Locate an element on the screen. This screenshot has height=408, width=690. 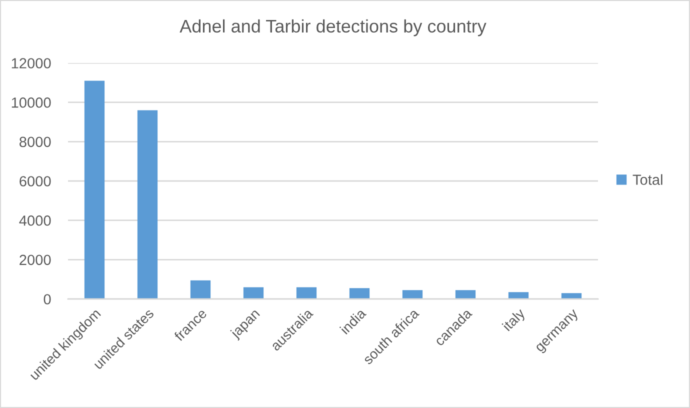
chart-title: Adnel and Tarbir detections by country is located at coordinates (333, 27).